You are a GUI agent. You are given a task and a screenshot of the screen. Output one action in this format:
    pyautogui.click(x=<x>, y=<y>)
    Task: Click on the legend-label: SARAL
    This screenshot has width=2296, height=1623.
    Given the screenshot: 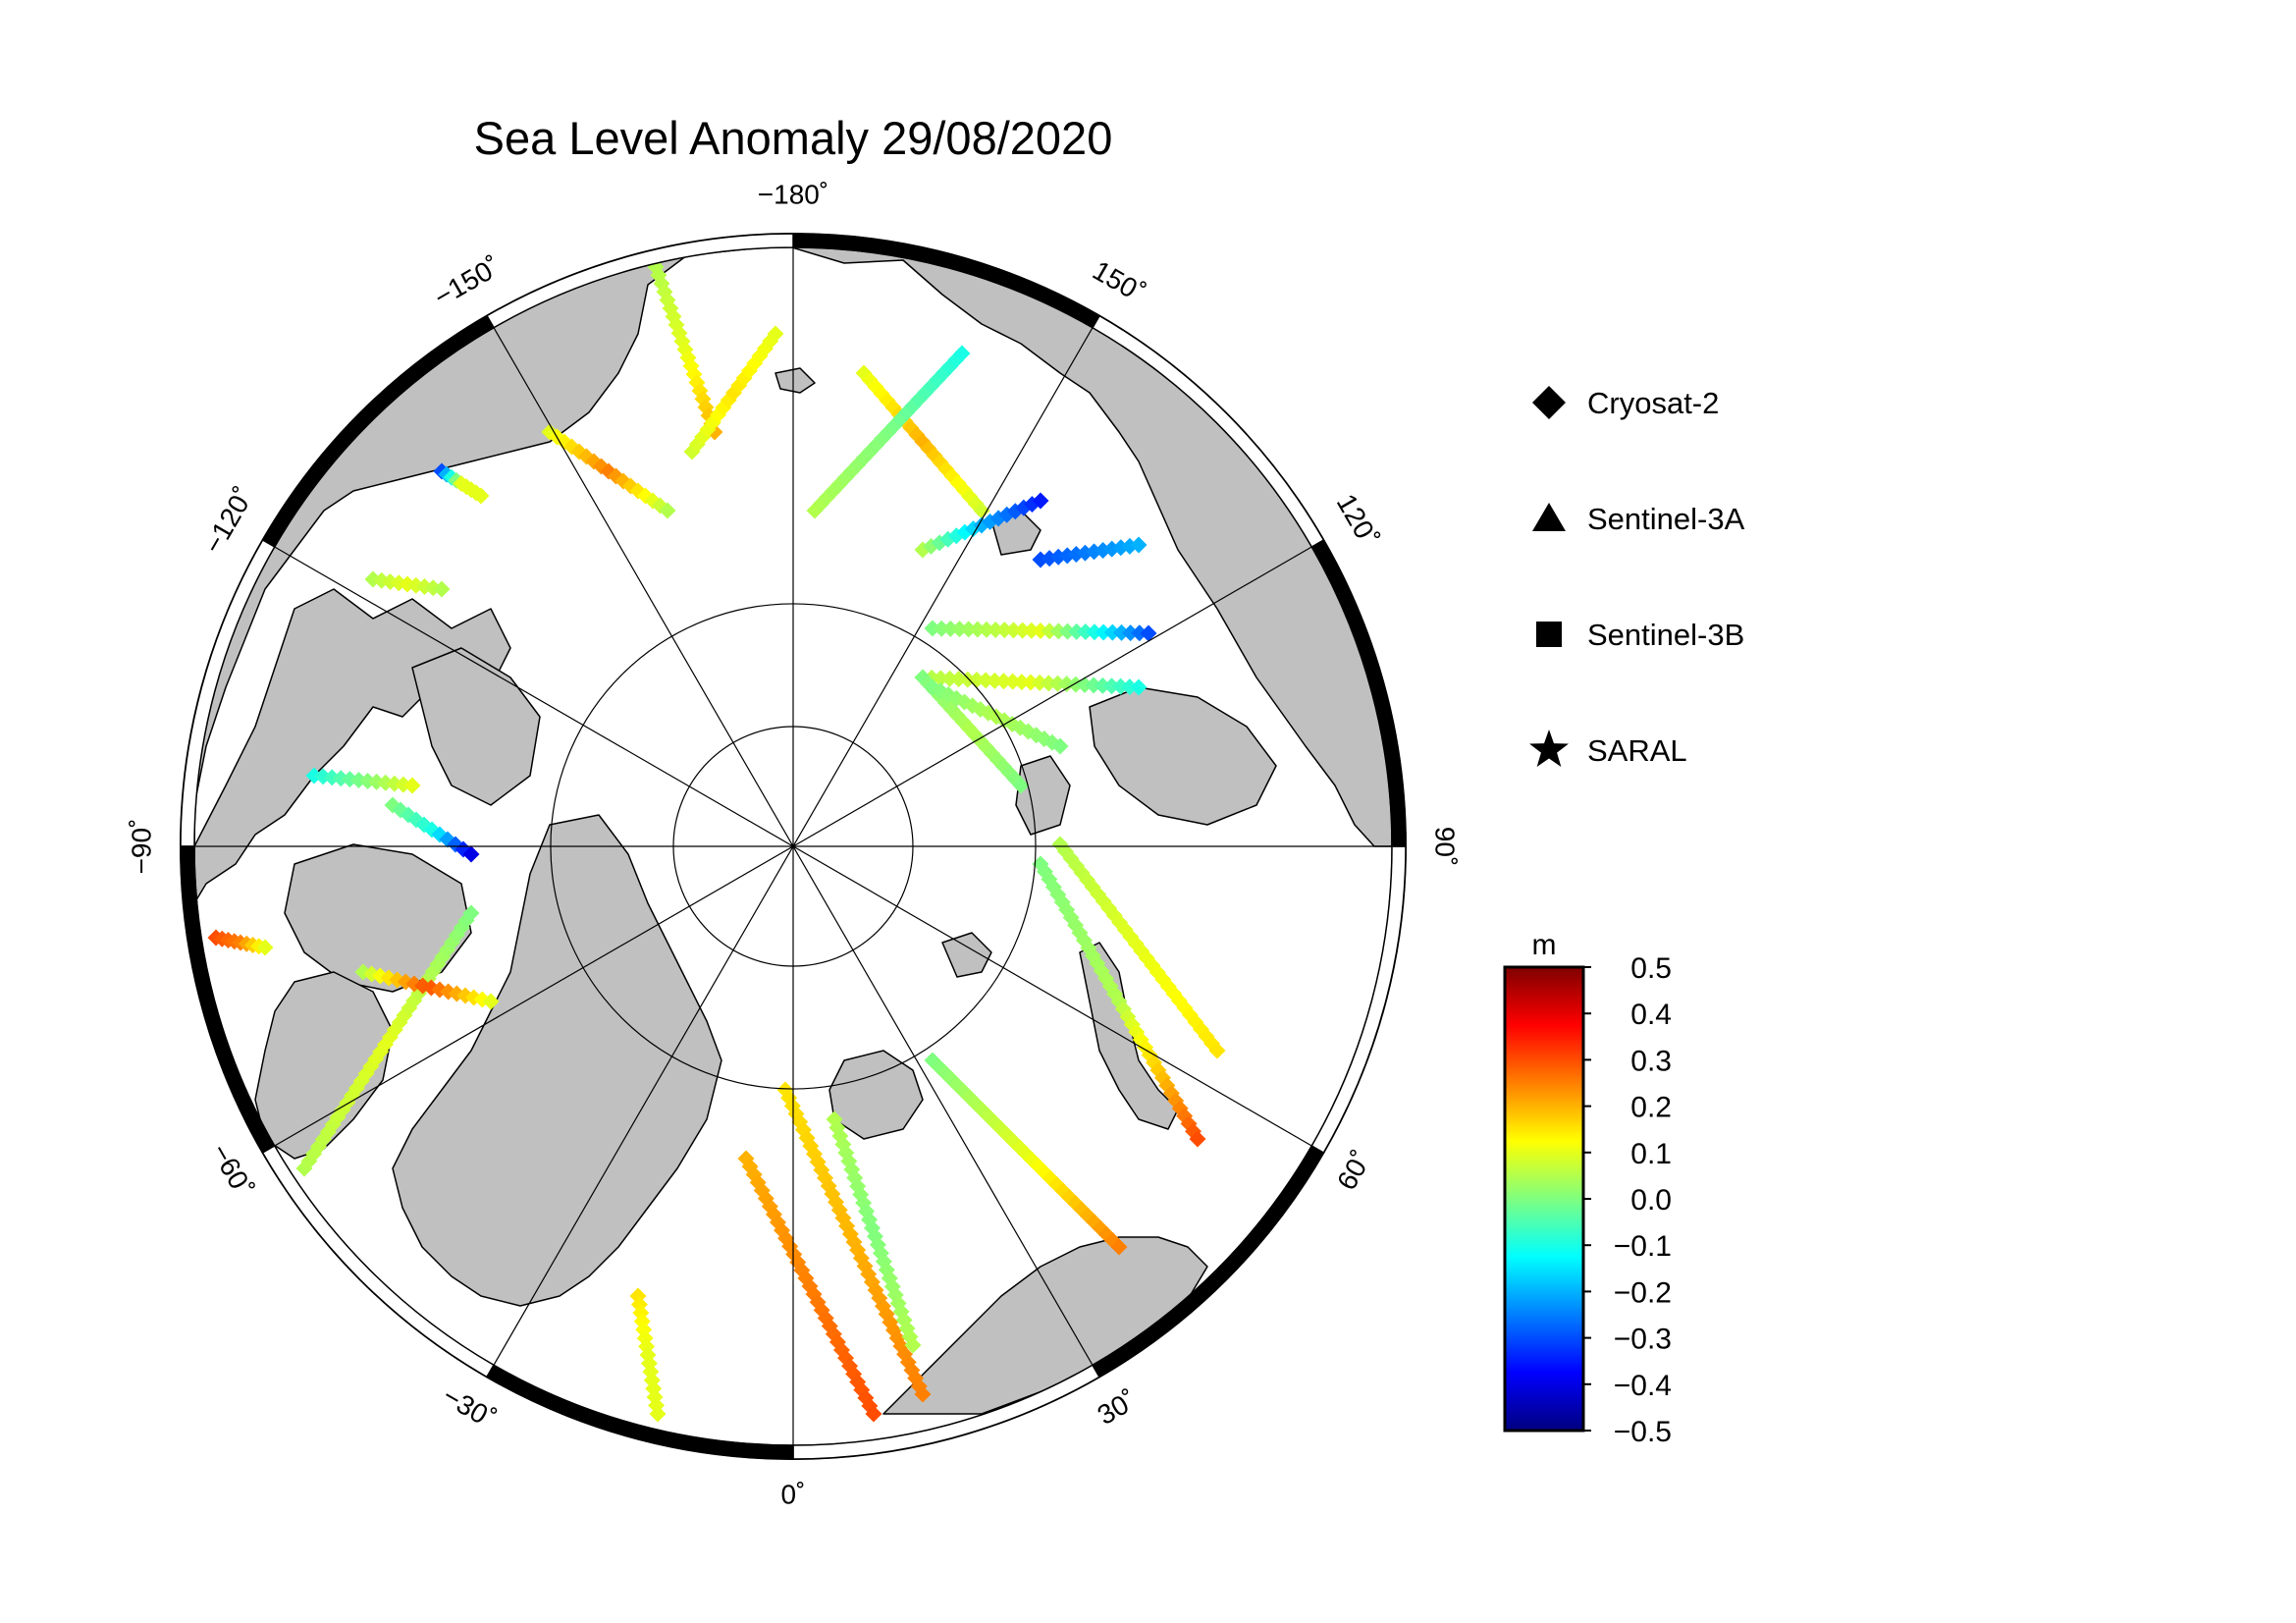 What is the action you would take?
    pyautogui.click(x=1637, y=750)
    